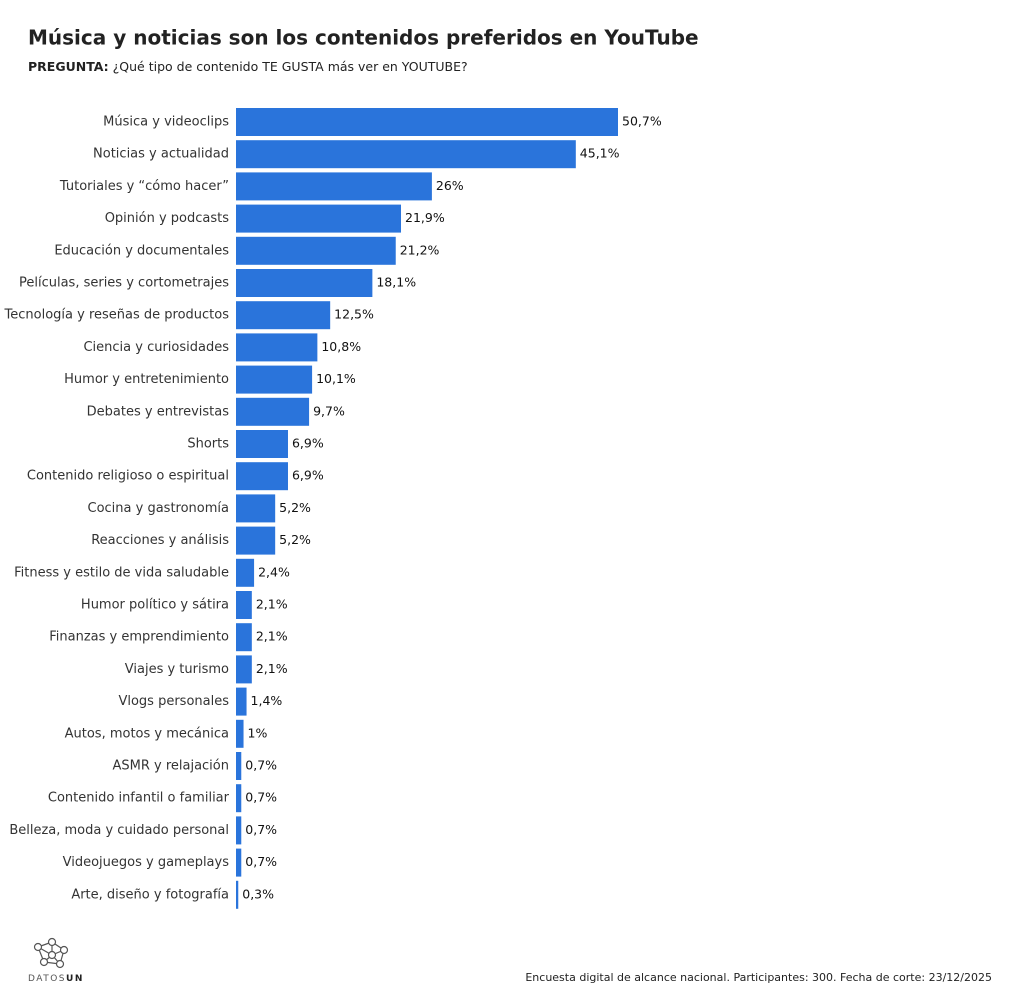 The image size is (1020, 1003). What do you see at coordinates (274, 571) in the screenshot?
I see `value-label: 2,4%` at bounding box center [274, 571].